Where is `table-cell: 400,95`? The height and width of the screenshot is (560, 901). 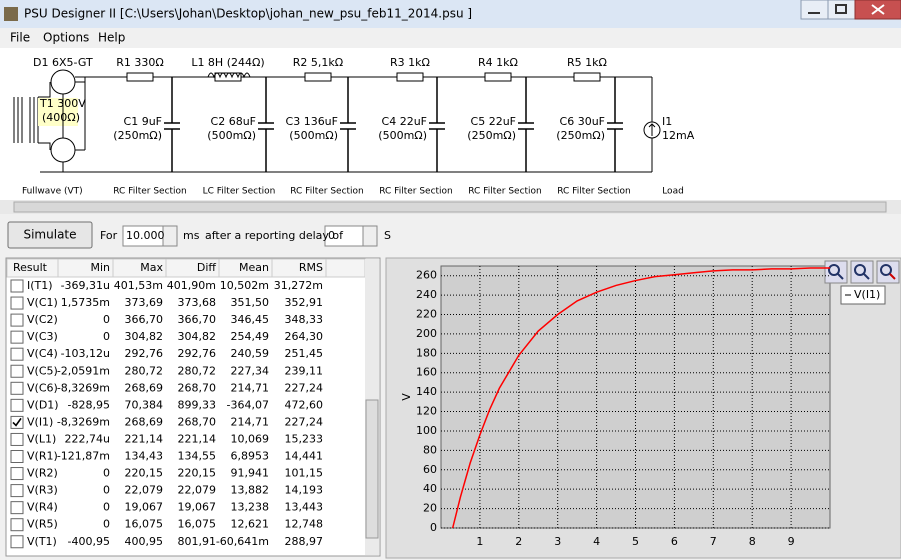
table-cell: 400,95 is located at coordinates (144, 541).